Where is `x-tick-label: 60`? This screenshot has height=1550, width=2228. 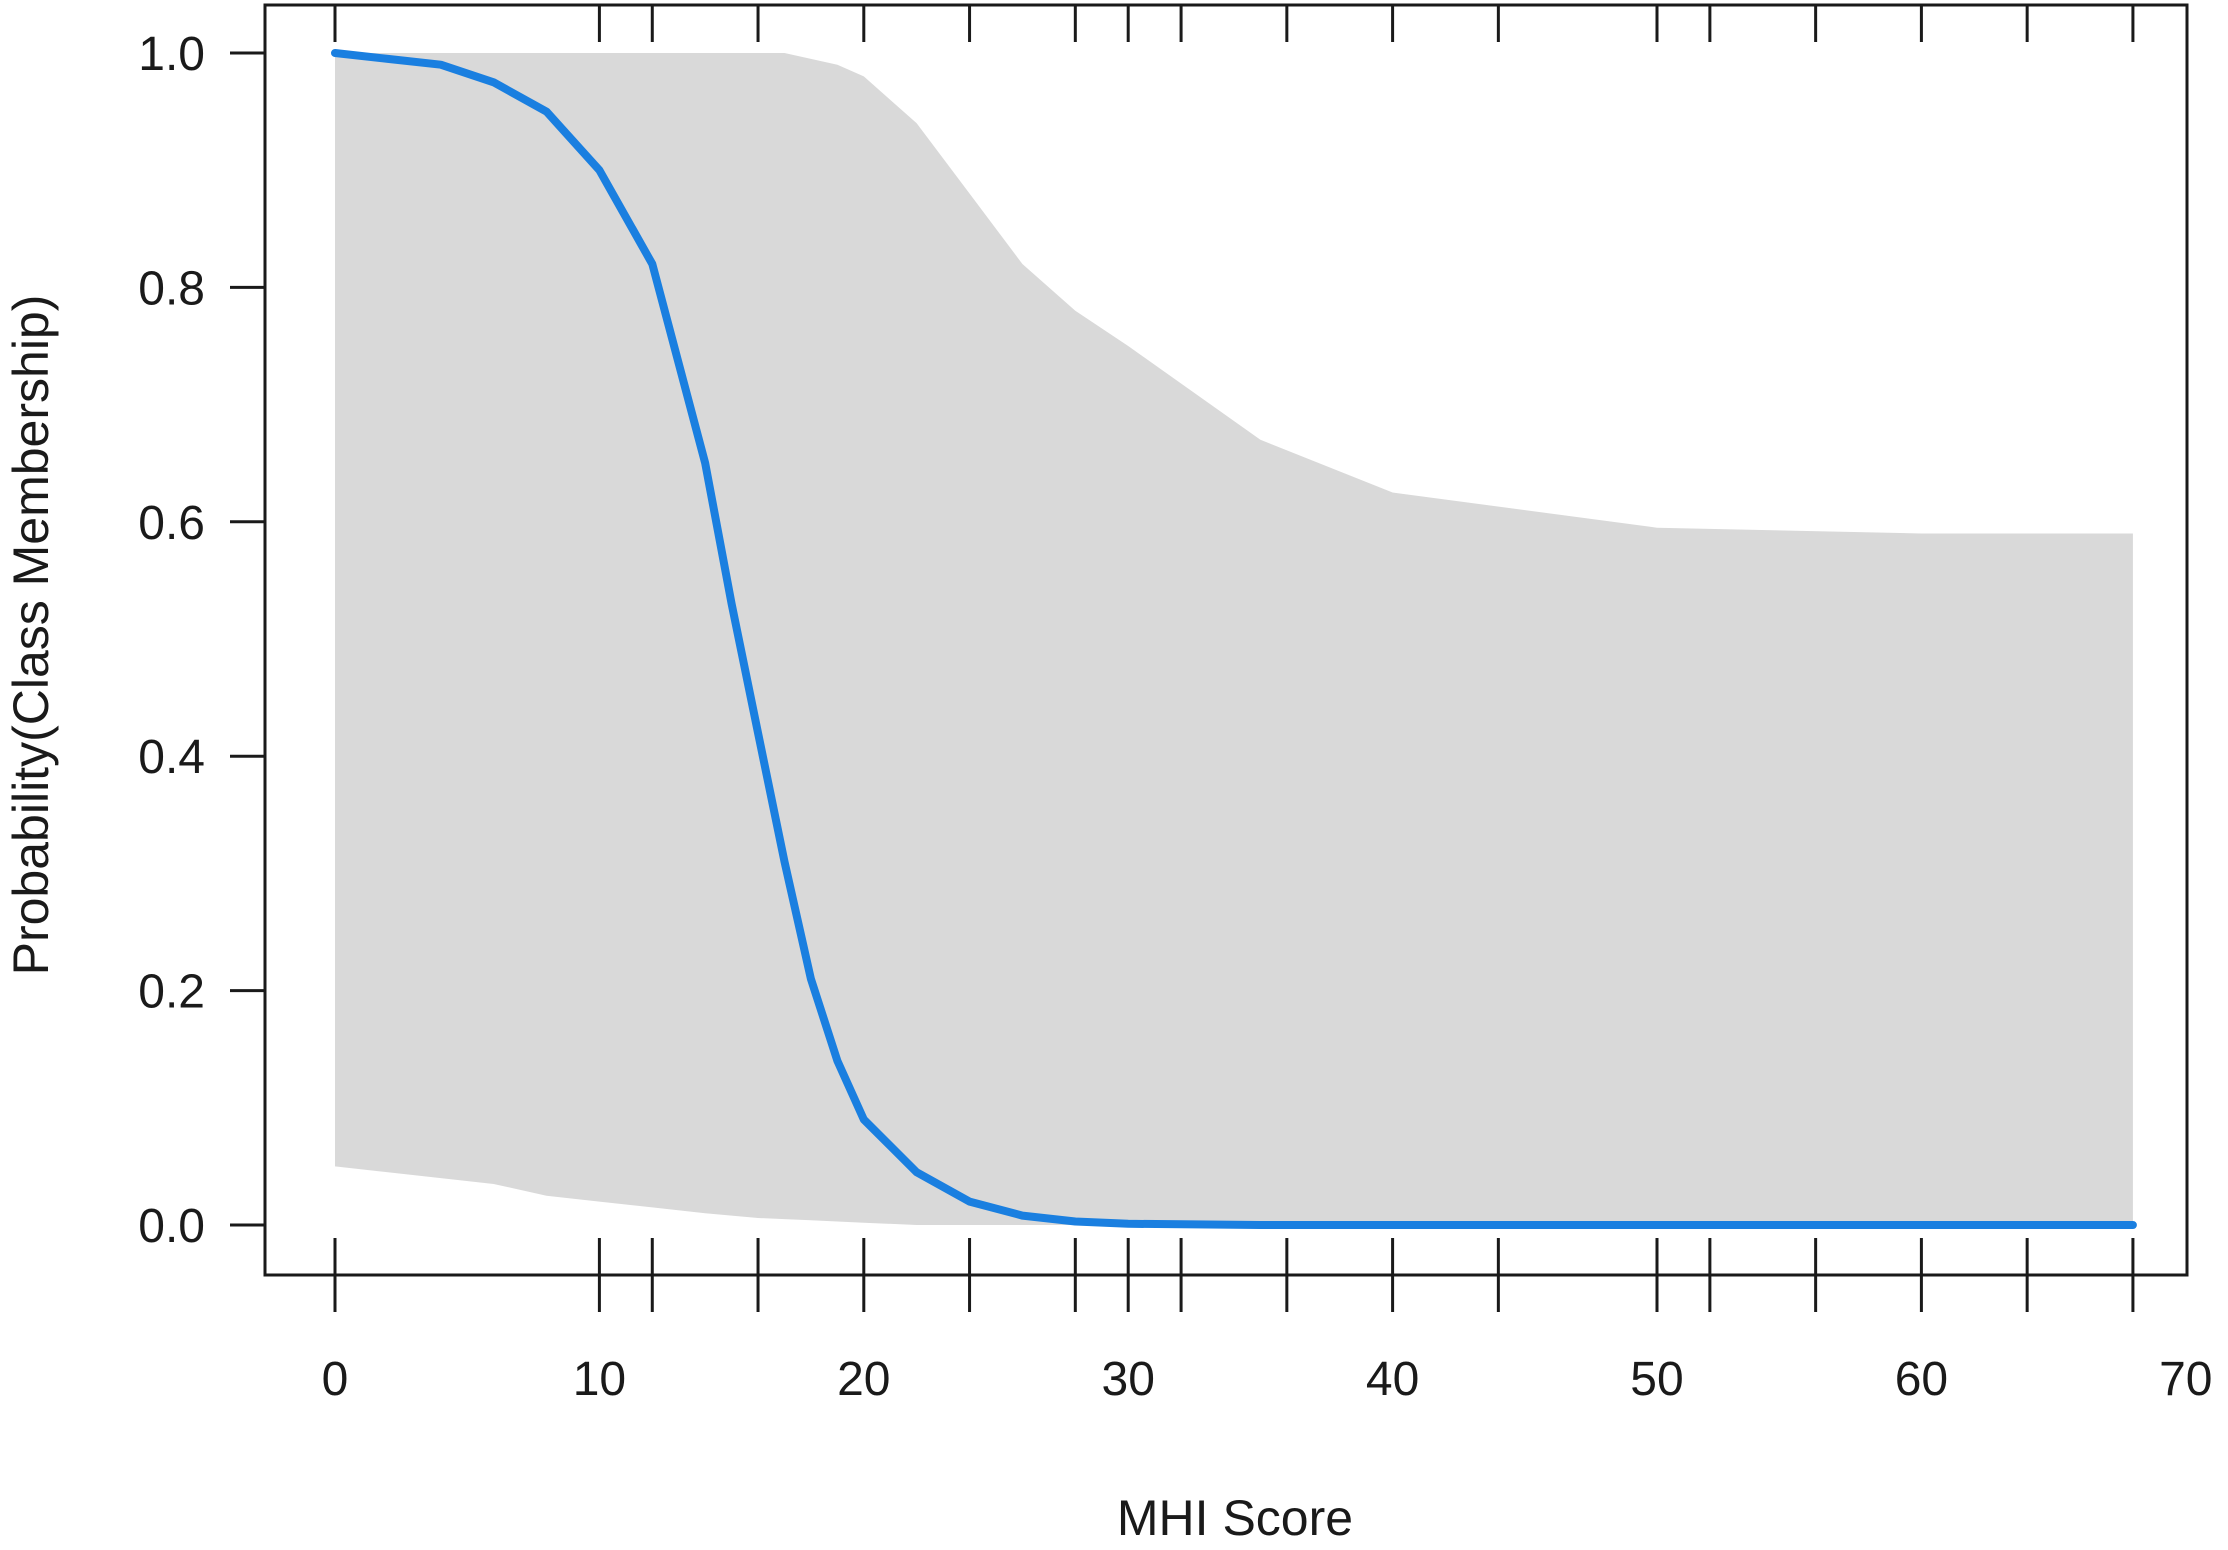 x-tick-label: 60 is located at coordinates (1921, 1379).